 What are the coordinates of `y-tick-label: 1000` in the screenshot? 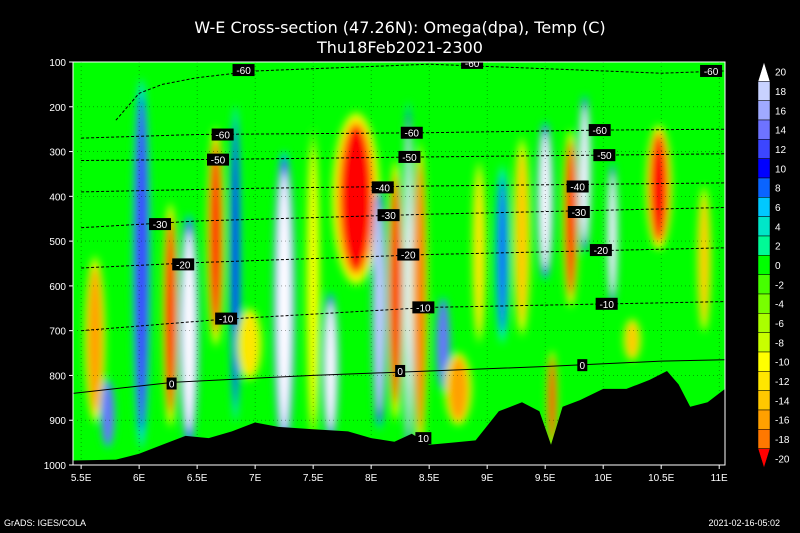 It's located at (55, 466).